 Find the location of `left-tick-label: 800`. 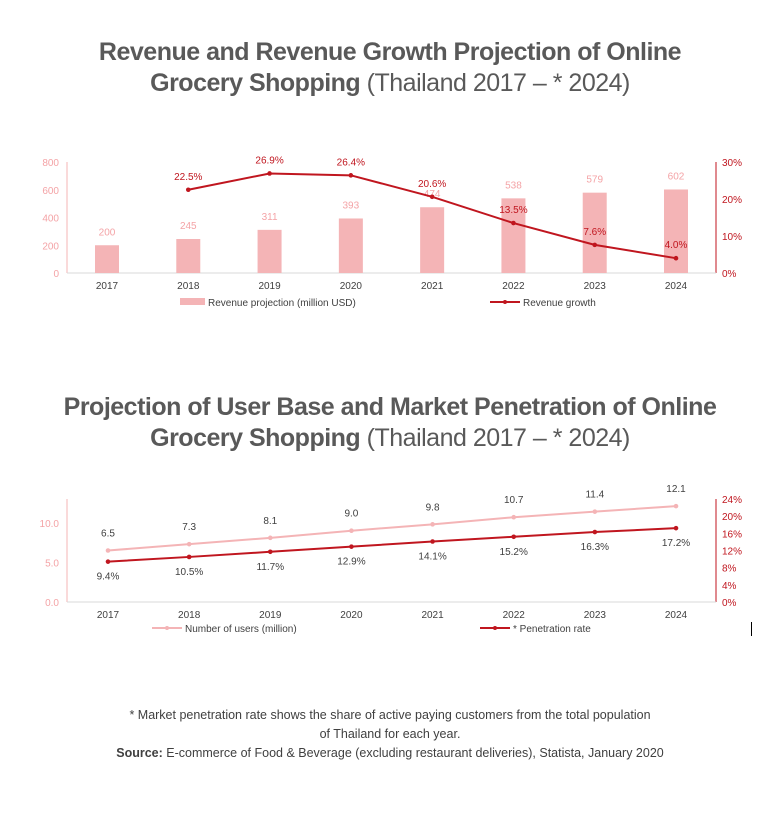

left-tick-label: 800 is located at coordinates (50, 163).